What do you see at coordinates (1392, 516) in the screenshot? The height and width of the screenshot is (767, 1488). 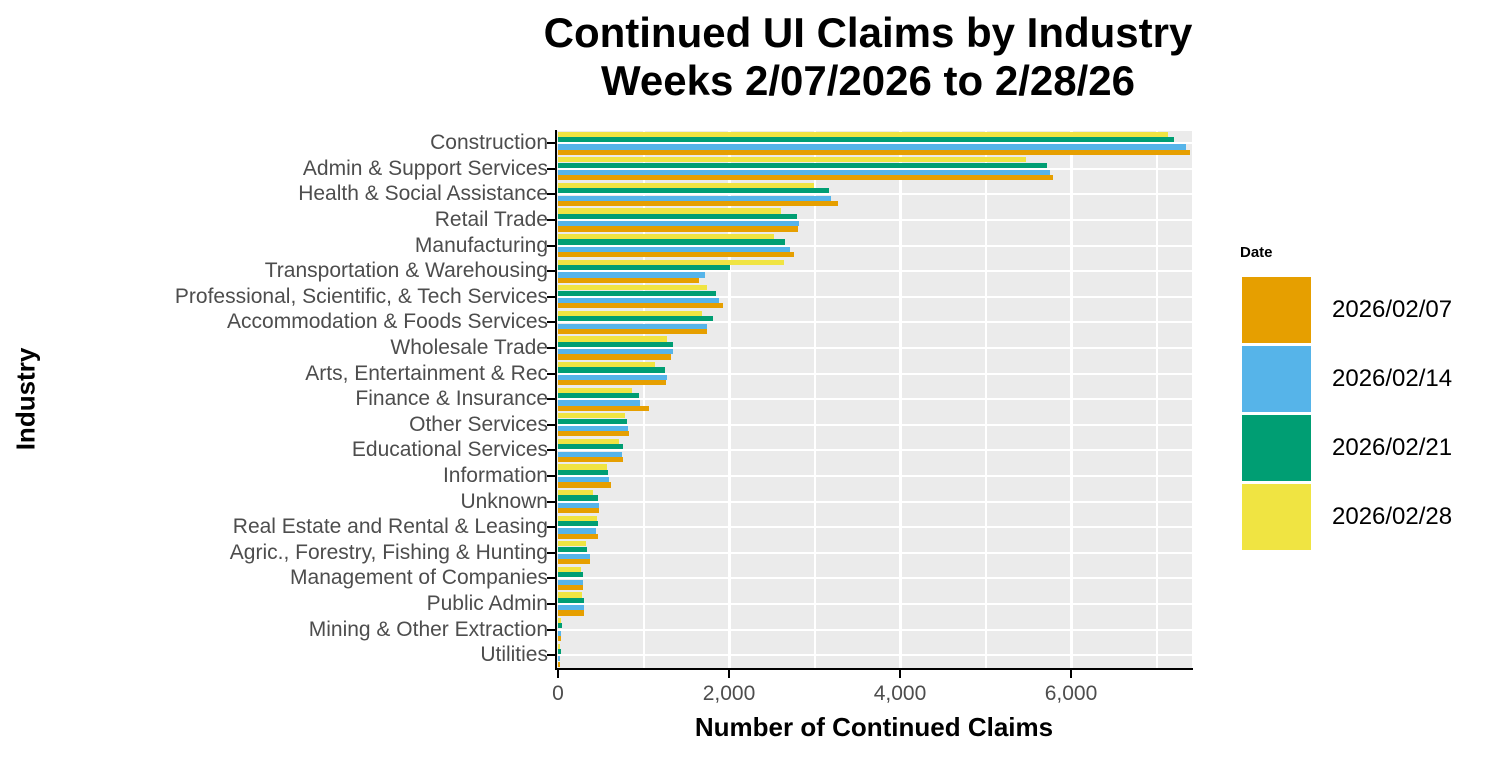 I see `legend-label: 2026/02/28` at bounding box center [1392, 516].